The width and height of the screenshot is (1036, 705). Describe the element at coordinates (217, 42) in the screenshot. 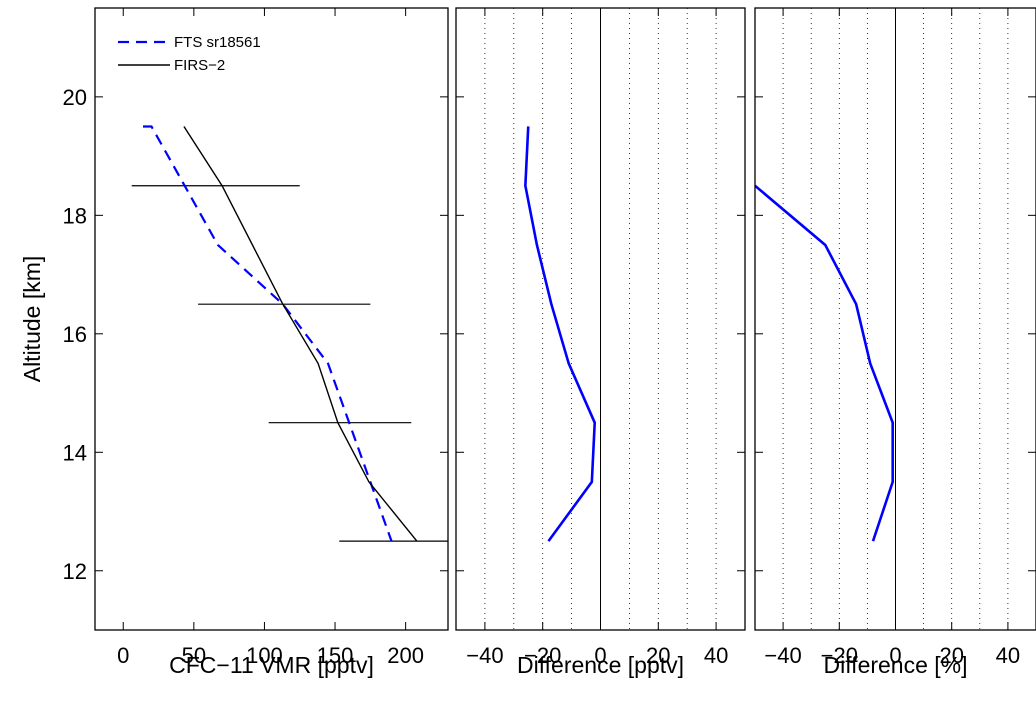

I see `legend-label: FTS sr18561` at that location.